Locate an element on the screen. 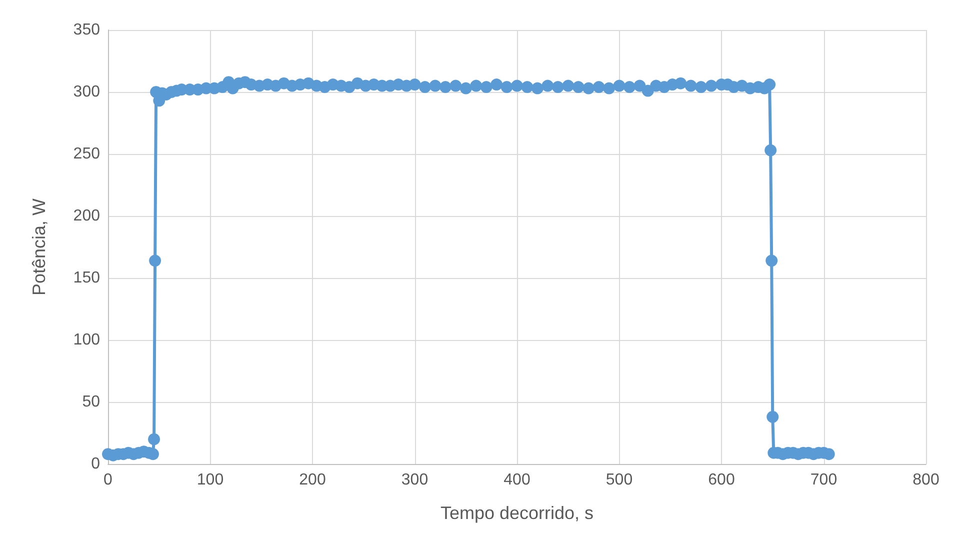  y-tick-label: 0 is located at coordinates (95, 464).